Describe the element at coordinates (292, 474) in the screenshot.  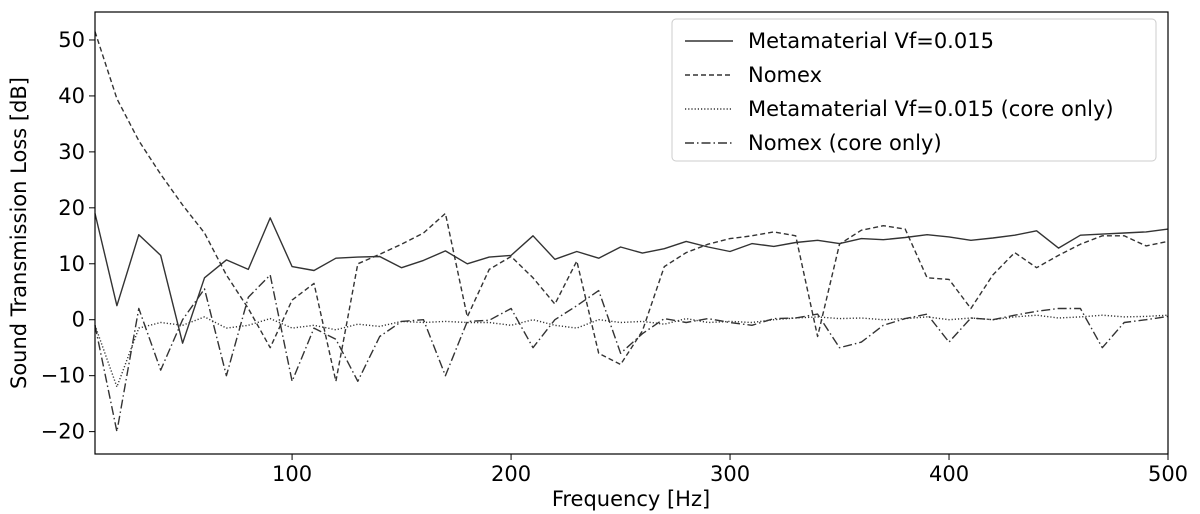
I see `x-tick-label: 100` at that location.